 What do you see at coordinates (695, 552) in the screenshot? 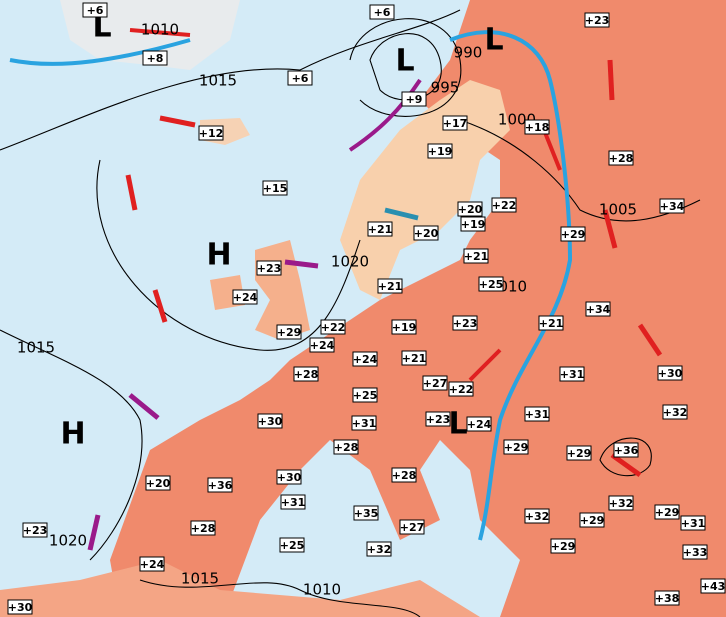
I see `temperature-label: +33` at bounding box center [695, 552].